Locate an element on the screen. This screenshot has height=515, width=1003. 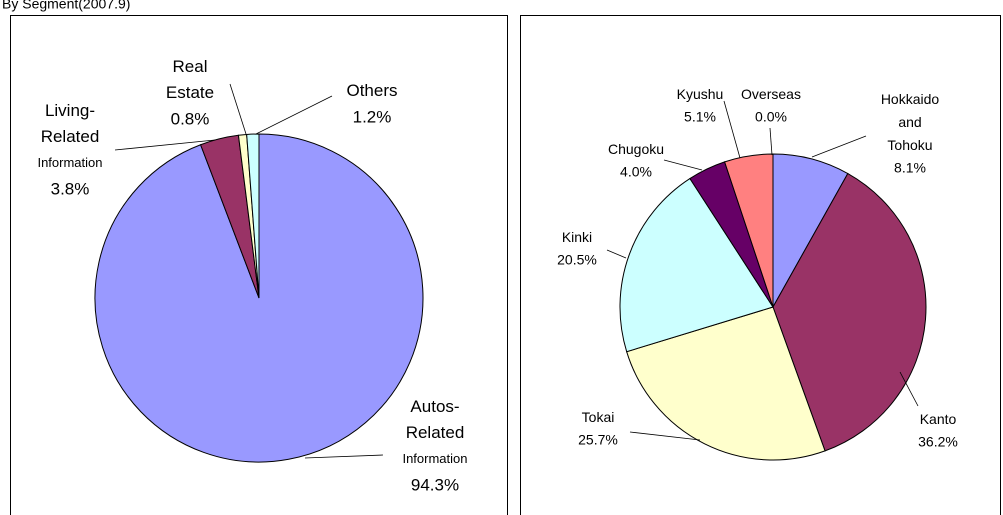
slice-label: Others is located at coordinates (371, 90).